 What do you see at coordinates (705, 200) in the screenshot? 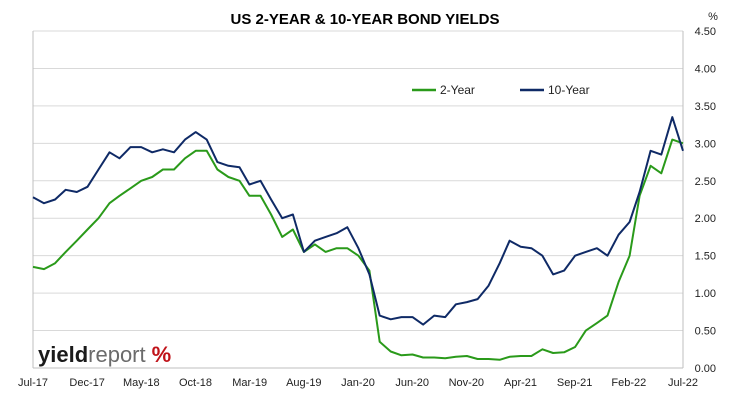
I see `y-axis-ticks: 0.00 0.50 1.00 1.50 2.00 2.50 3.00 3.50 4.00 4.50` at bounding box center [705, 200].